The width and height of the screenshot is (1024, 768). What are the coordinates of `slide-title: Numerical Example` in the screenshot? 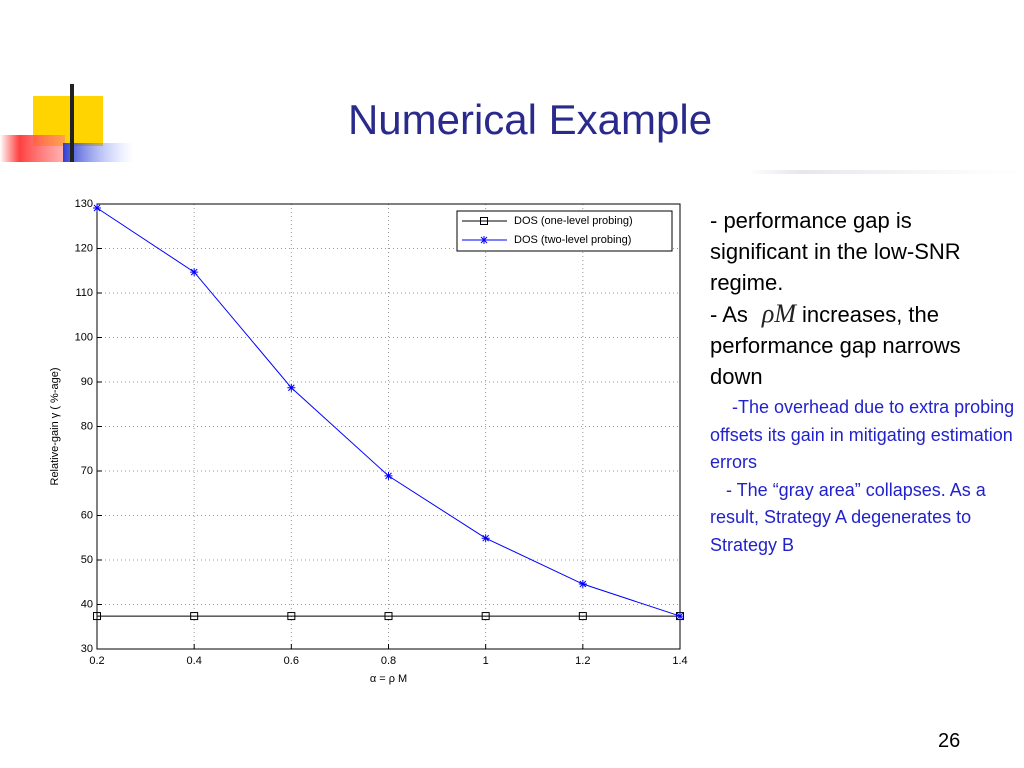 It's located at (530, 119).